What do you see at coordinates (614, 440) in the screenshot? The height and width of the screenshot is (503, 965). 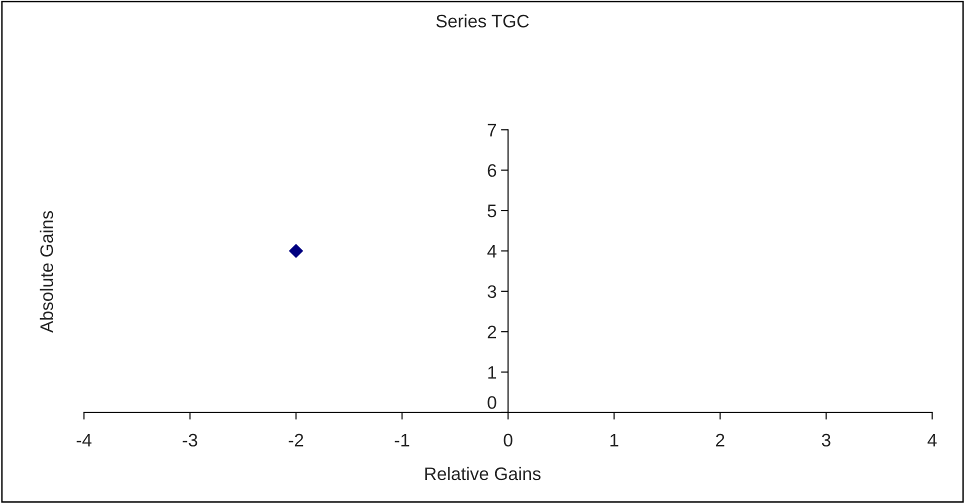 I see `x-tick-label: 1` at bounding box center [614, 440].